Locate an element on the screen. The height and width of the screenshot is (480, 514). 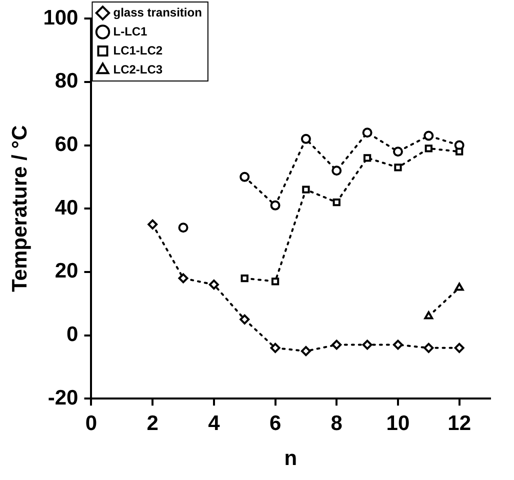
x-tick-label: 10 is located at coordinates (398, 423).